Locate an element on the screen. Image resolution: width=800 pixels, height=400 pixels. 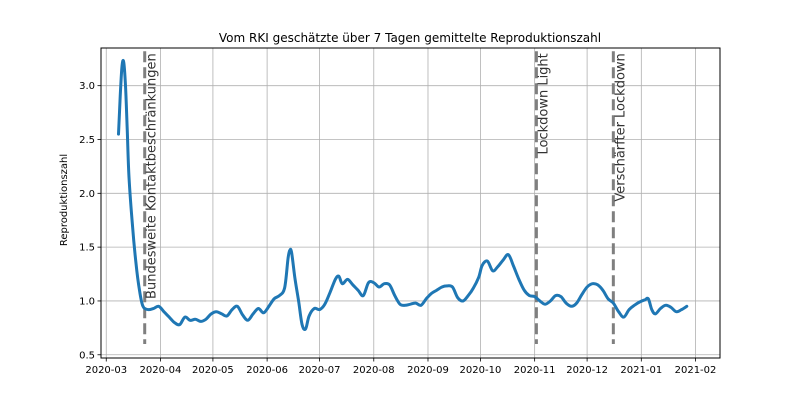
event-label: Verschärfter Lockdown is located at coordinates (620, 127).